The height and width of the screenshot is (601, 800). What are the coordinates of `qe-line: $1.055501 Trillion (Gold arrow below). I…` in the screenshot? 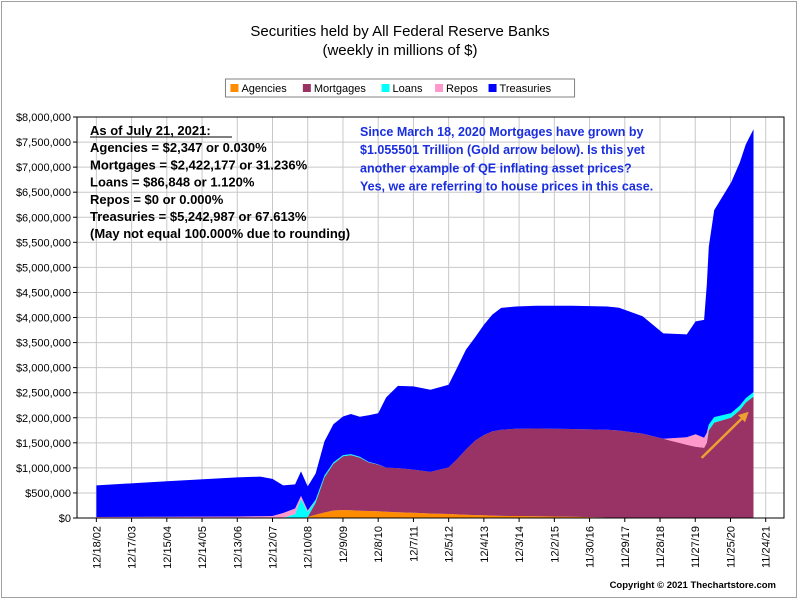 It's located at (503, 150).